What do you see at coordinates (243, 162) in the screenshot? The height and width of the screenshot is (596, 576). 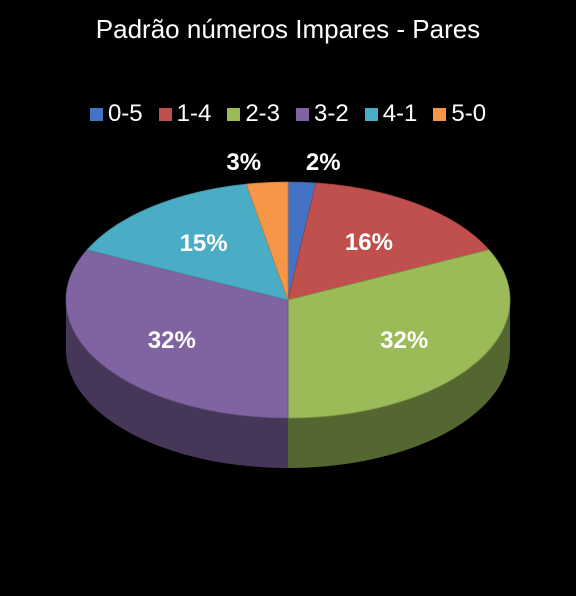 I see `pie-slice-label-5: 3%` at bounding box center [243, 162].